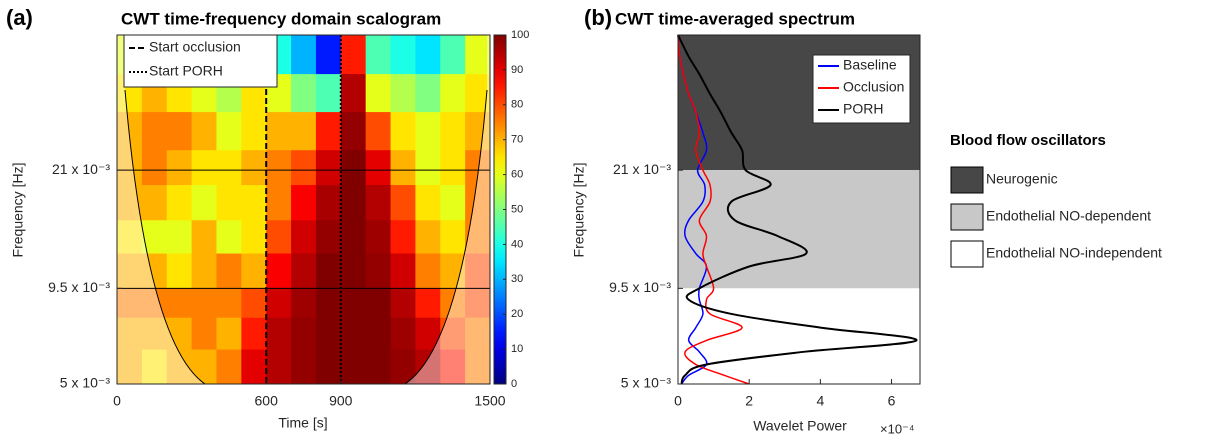 Image resolution: width=1217 pixels, height=441 pixels. I want to click on x-tick-label: 600, so click(267, 401).